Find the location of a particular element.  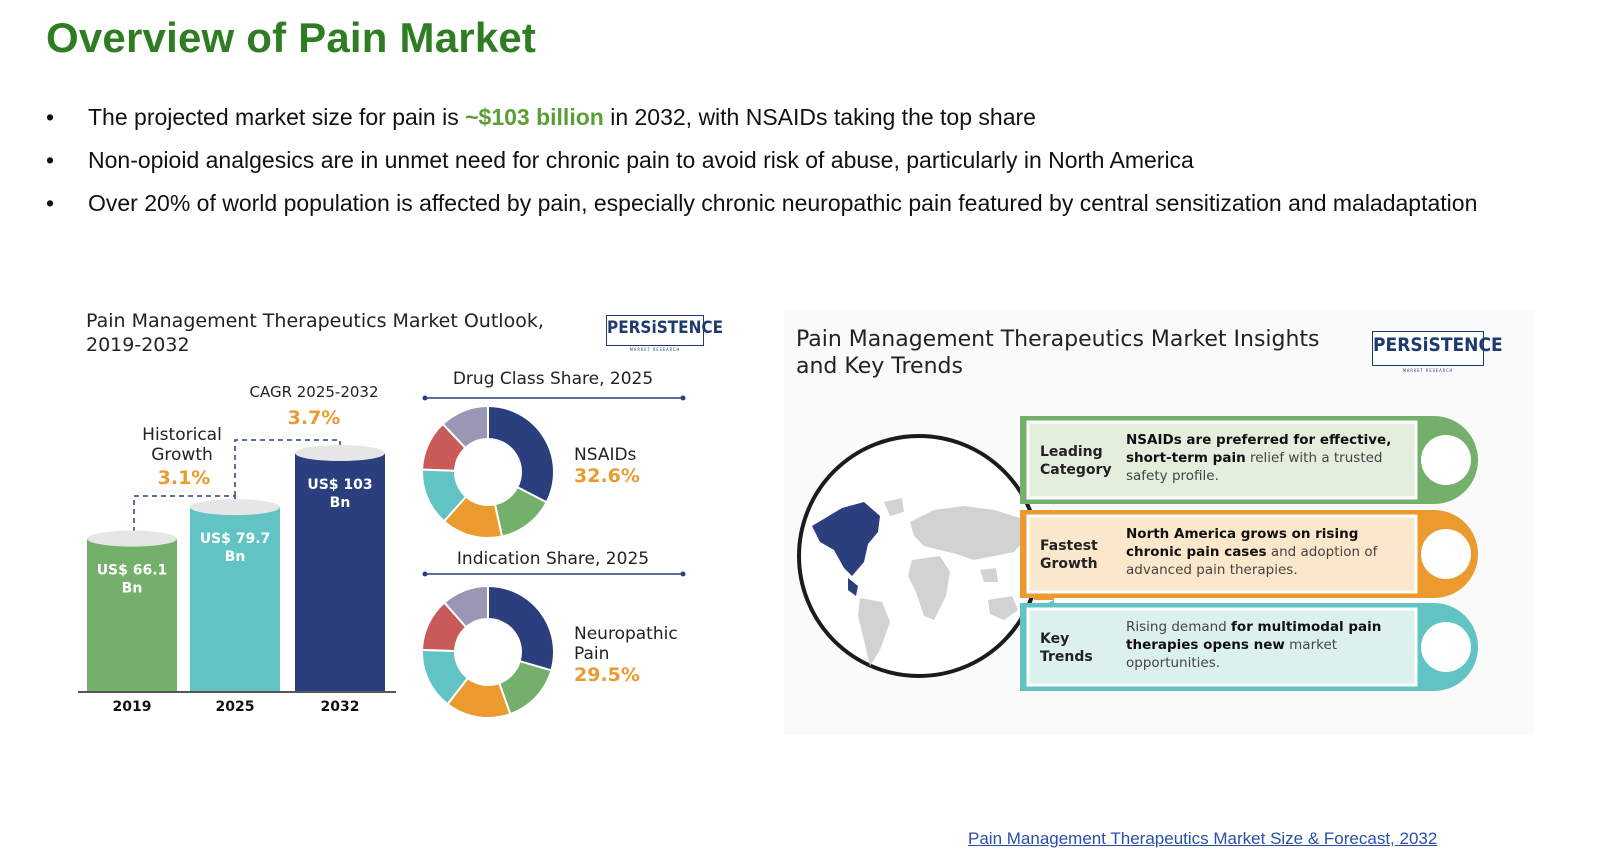

cagr-label: CAGR 2025-2032 is located at coordinates (313, 392).